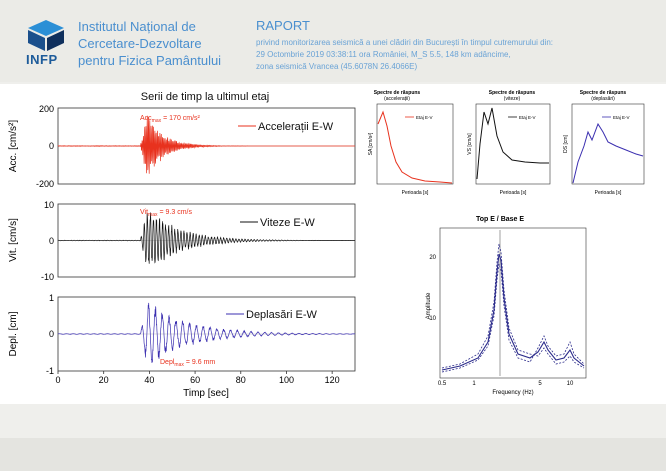  I want to click on spec-acc-legend: Etaj E-V, so click(424, 117).